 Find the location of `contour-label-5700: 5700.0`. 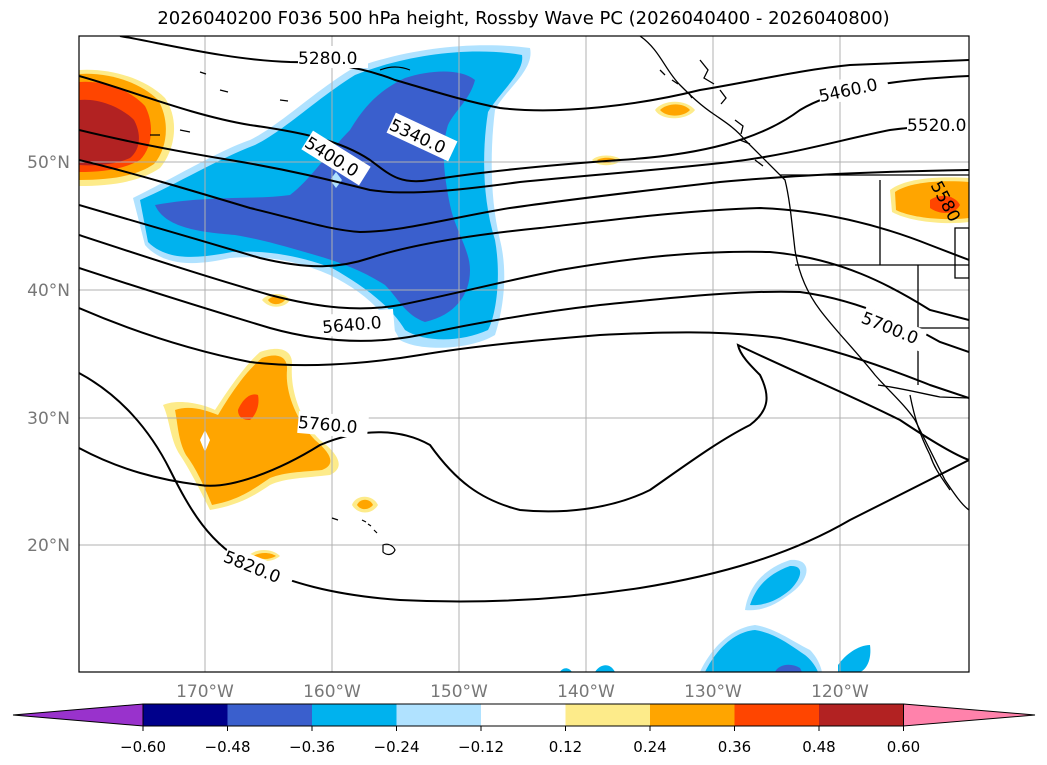

contour-label-5700: 5700.0 is located at coordinates (889, 328).